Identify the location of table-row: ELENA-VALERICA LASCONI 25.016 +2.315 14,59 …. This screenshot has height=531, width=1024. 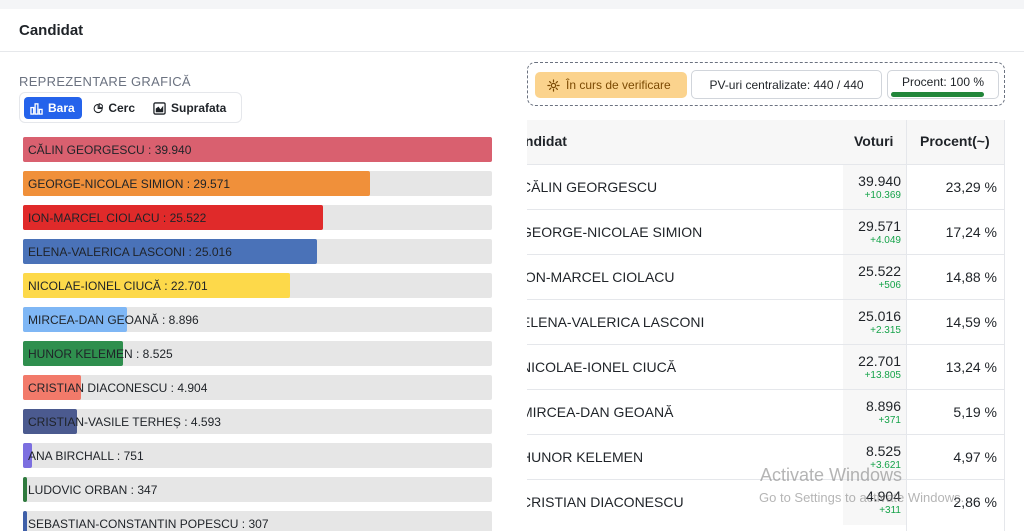
(766, 322).